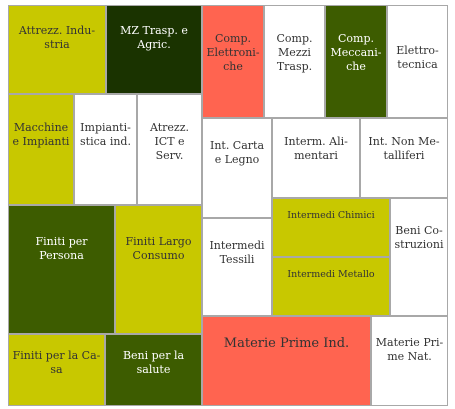 This screenshot has width=455, height=409. Describe the element at coordinates (331, 227) in the screenshot. I see `treemap-tile: Intermedi Chimici` at that location.